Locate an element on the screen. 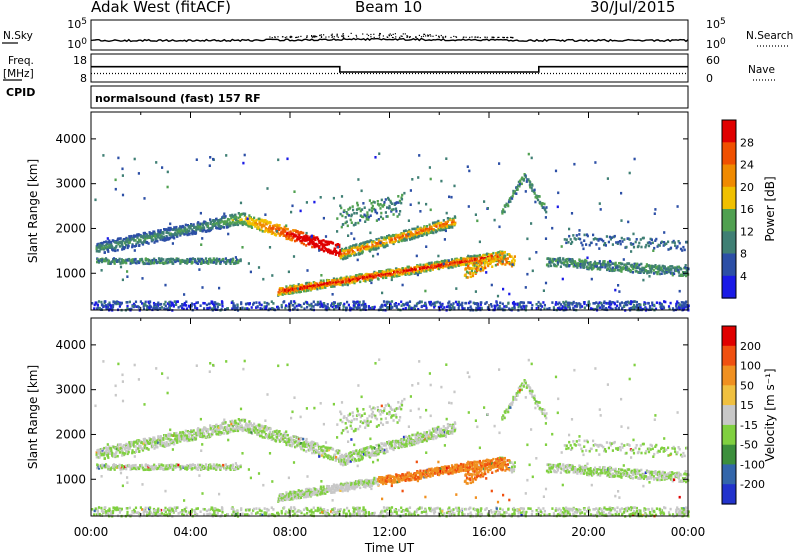 This screenshot has height=554, width=800. colorbar-title: Power [dB] is located at coordinates (770, 208).